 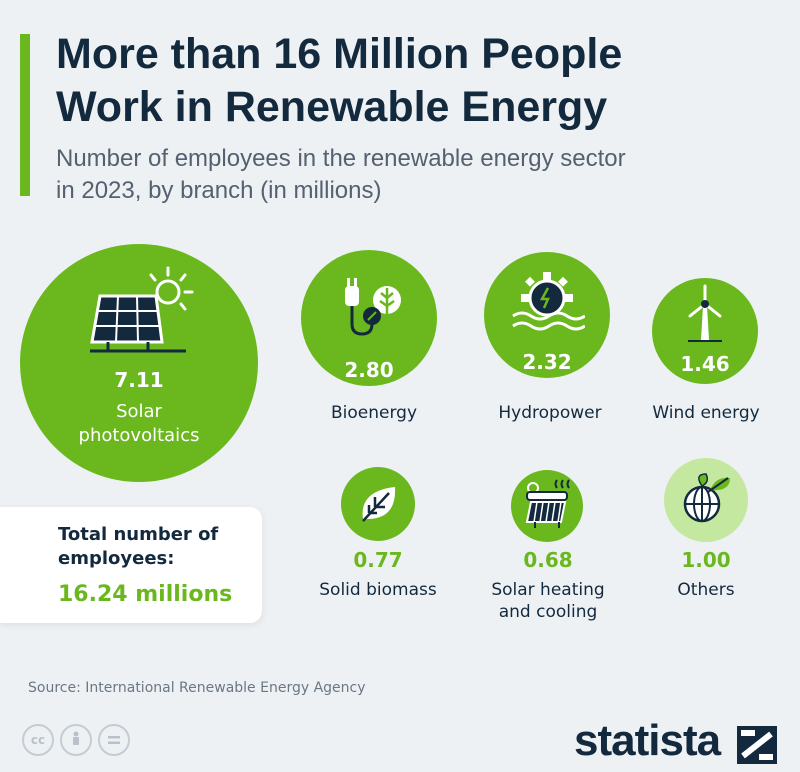 I want to click on bubble-others, so click(x=706, y=500).